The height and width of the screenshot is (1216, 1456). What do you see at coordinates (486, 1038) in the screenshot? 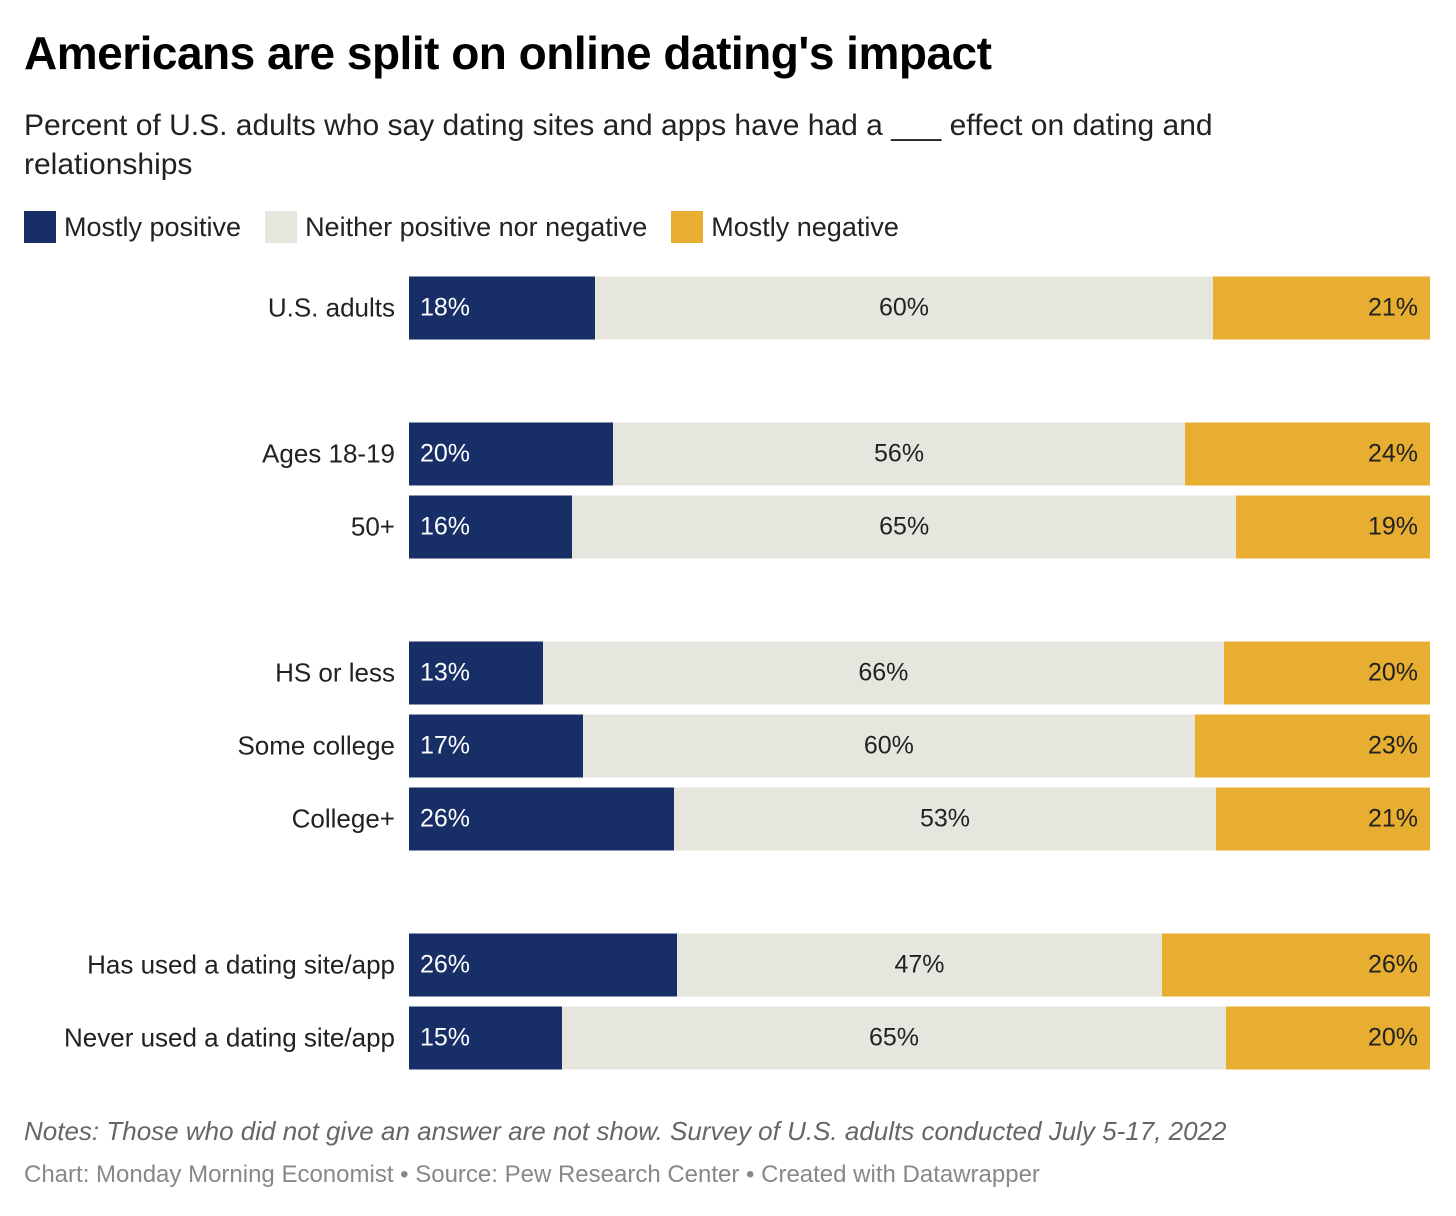
I see `bar-segment: 15%` at bounding box center [486, 1038].